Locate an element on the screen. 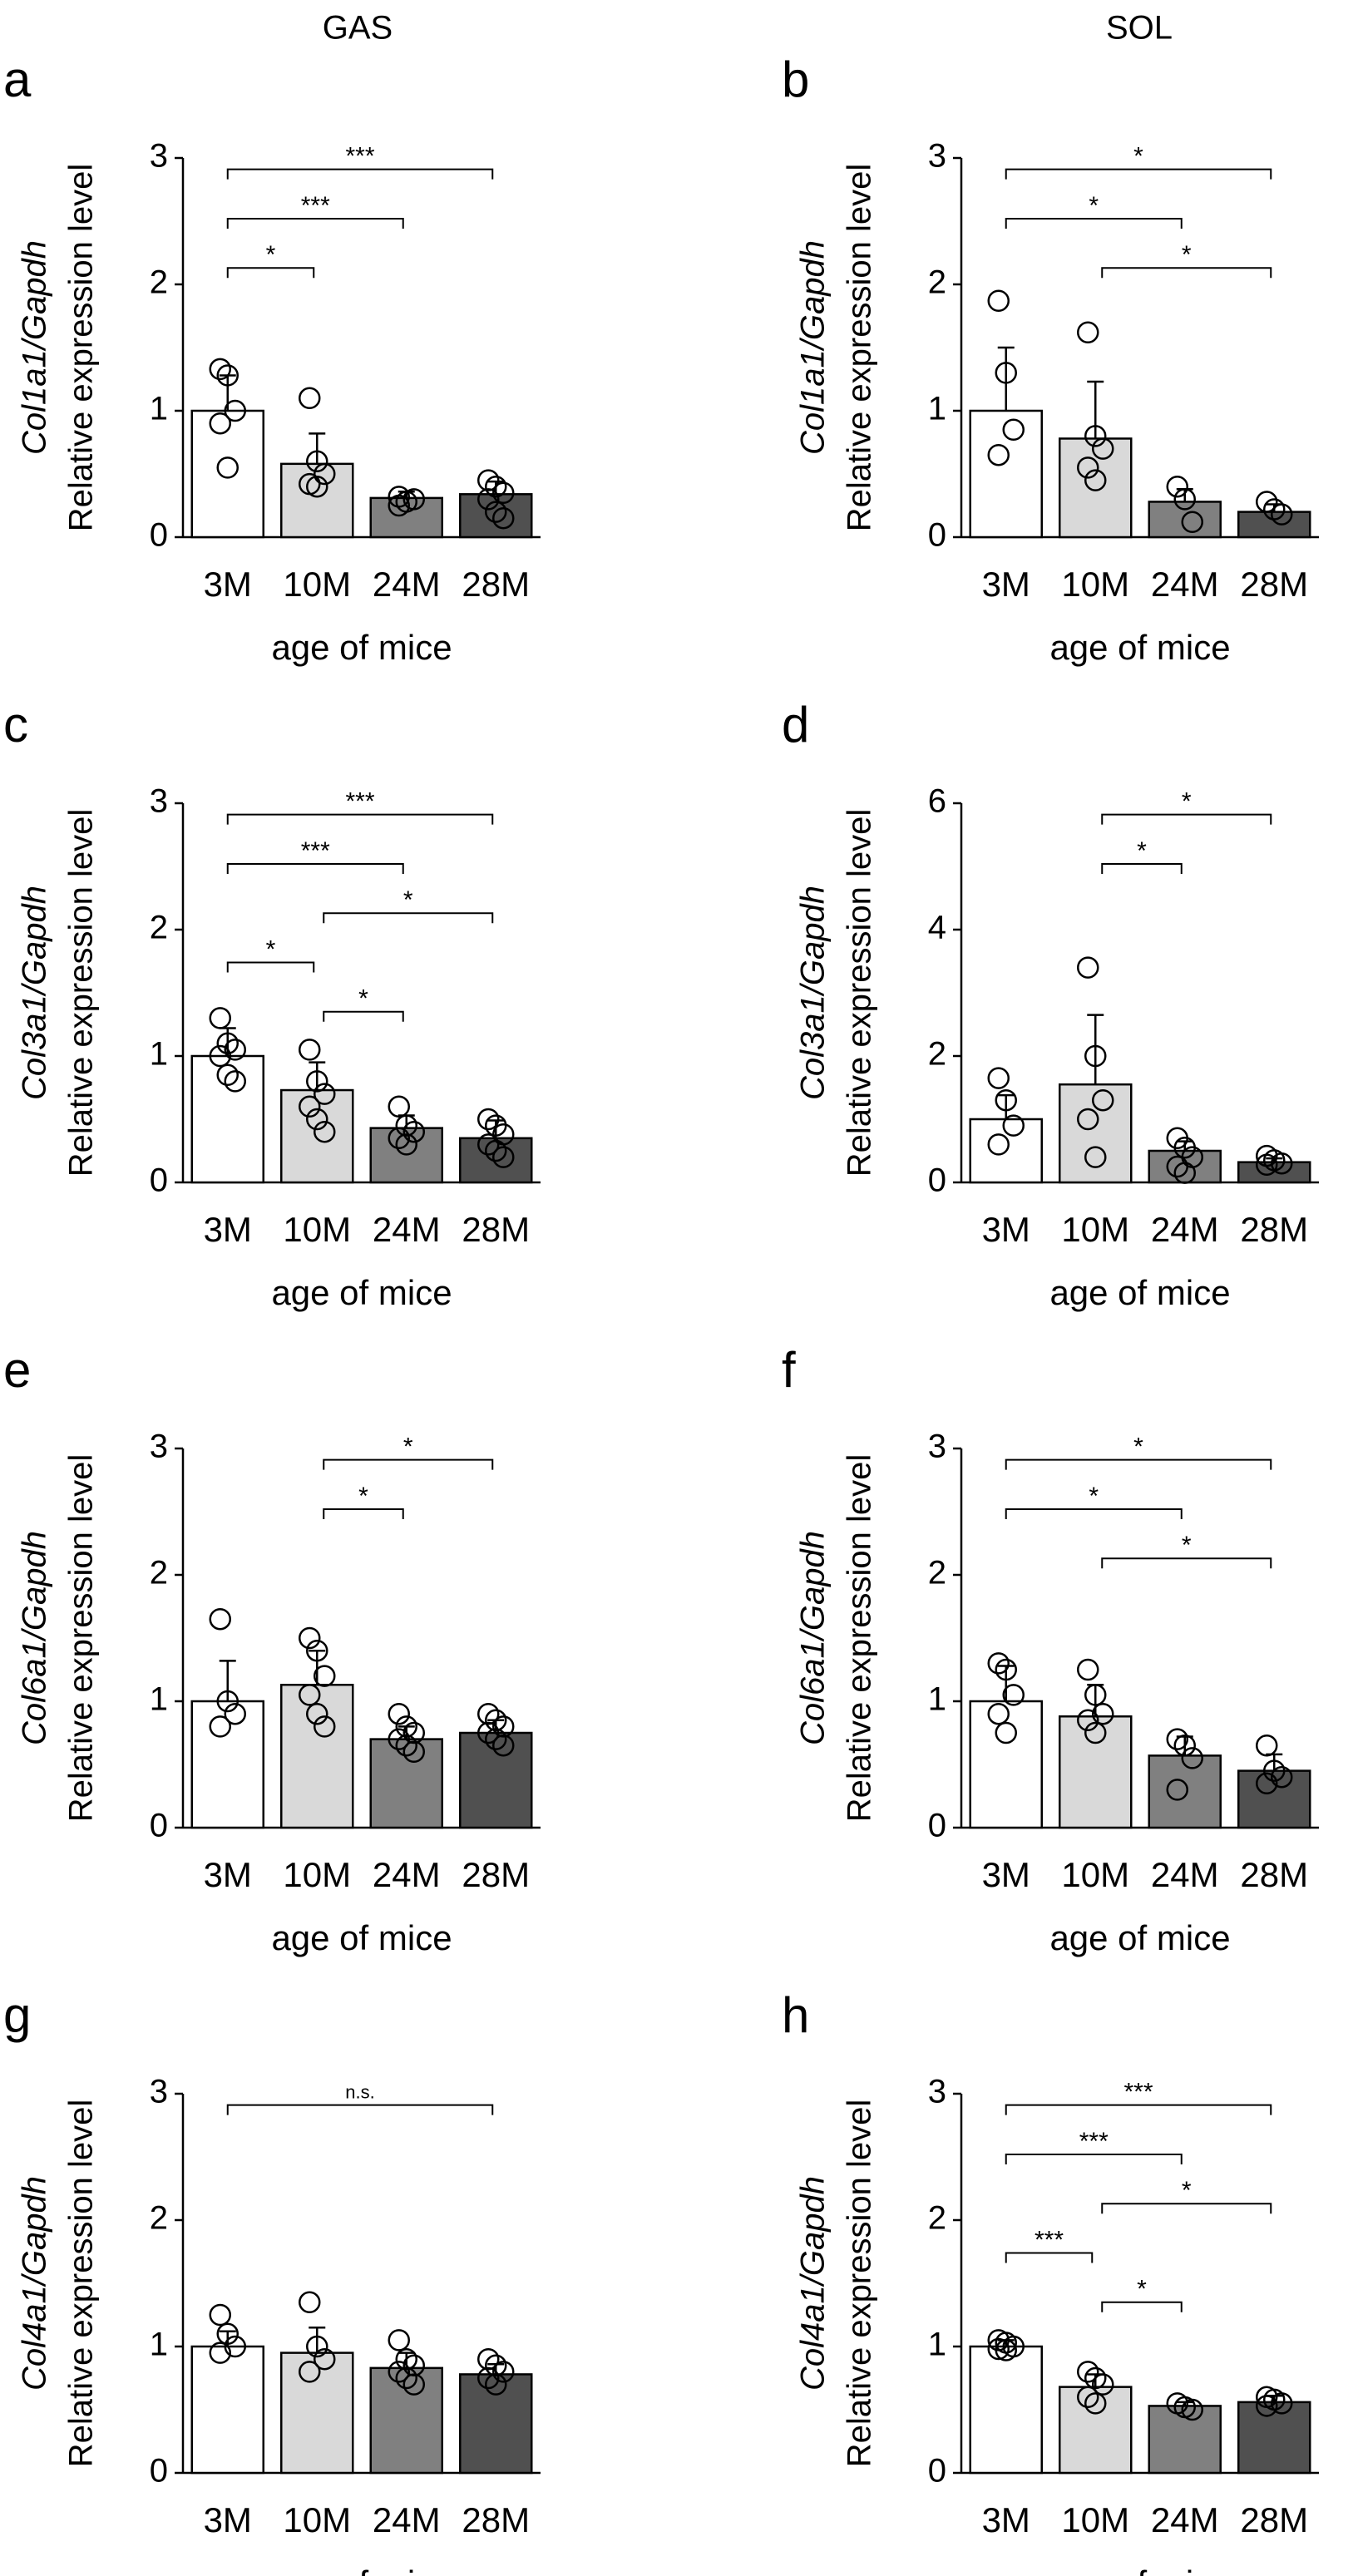 The height and width of the screenshot is (2576, 1353). column-title: SOL is located at coordinates (1139, 28).